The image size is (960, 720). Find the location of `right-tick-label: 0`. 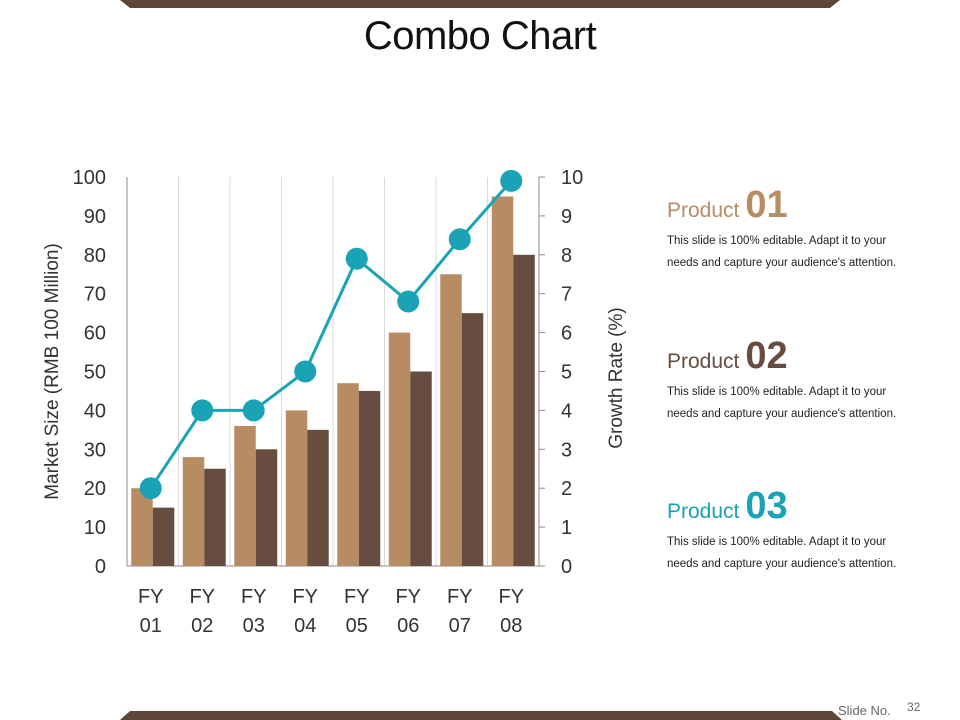

right-tick-label: 0 is located at coordinates (566, 567).